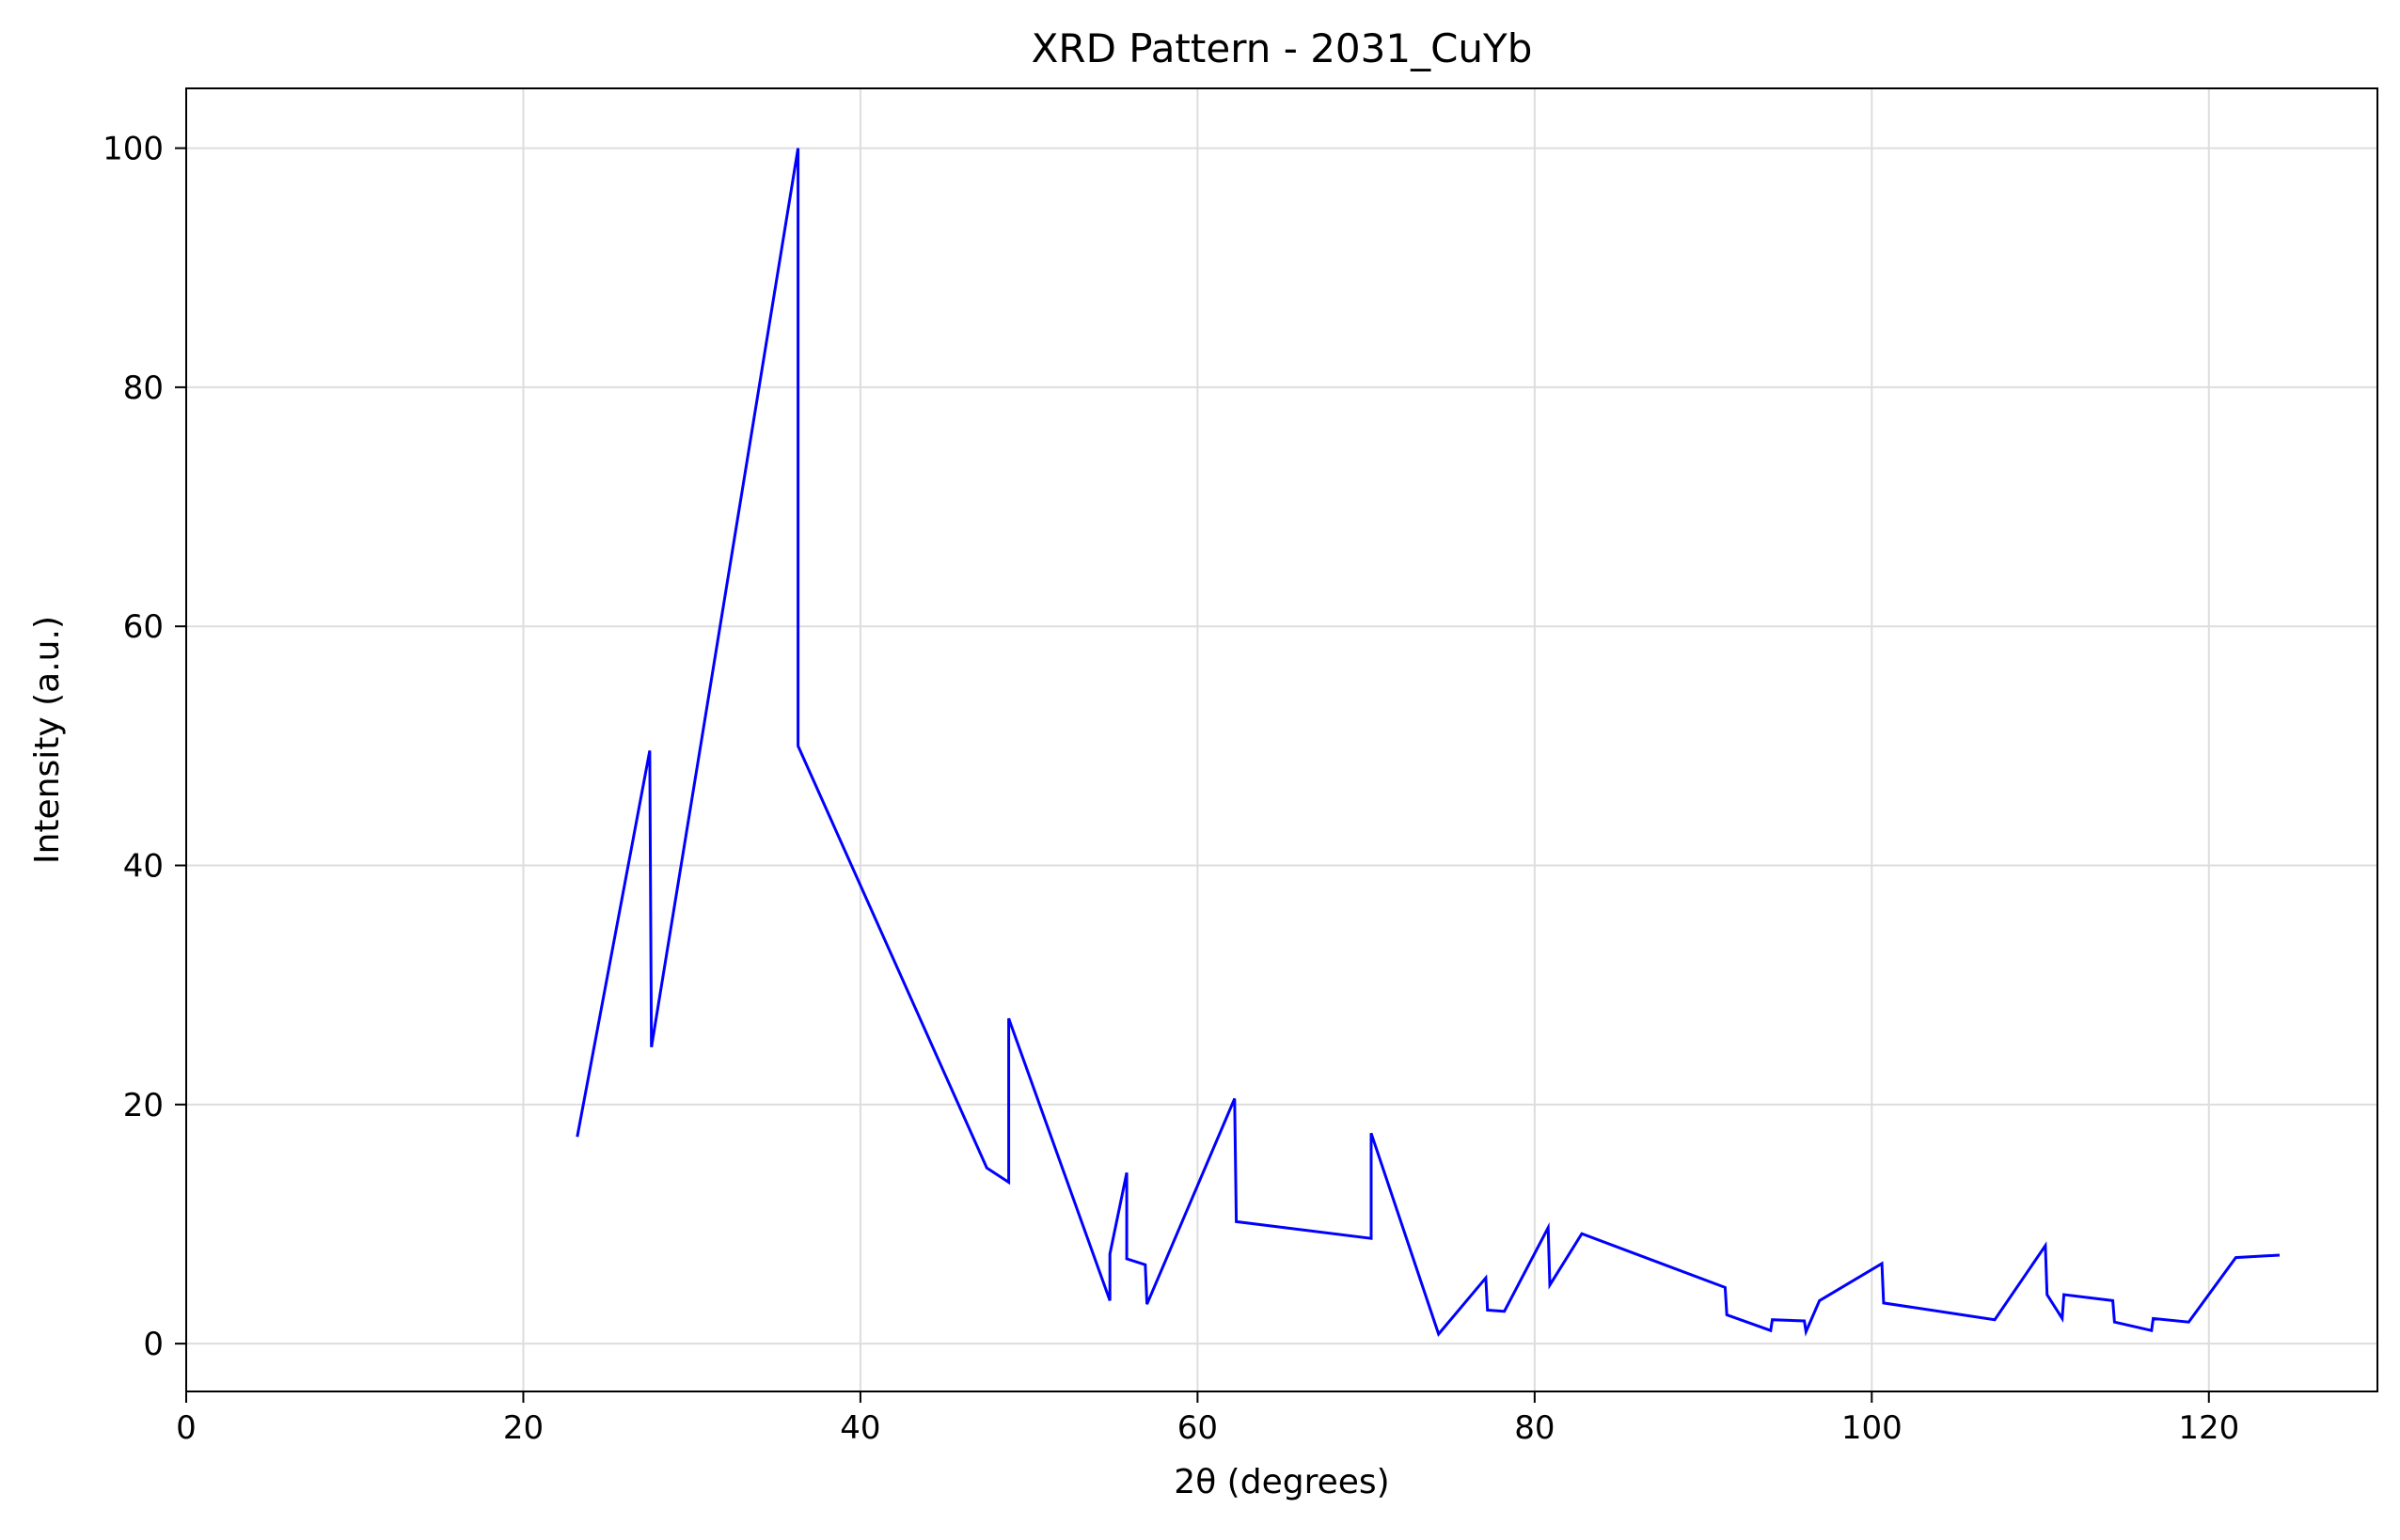  Describe the element at coordinates (2208, 1428) in the screenshot. I see `x-tick-label: 120` at that location.